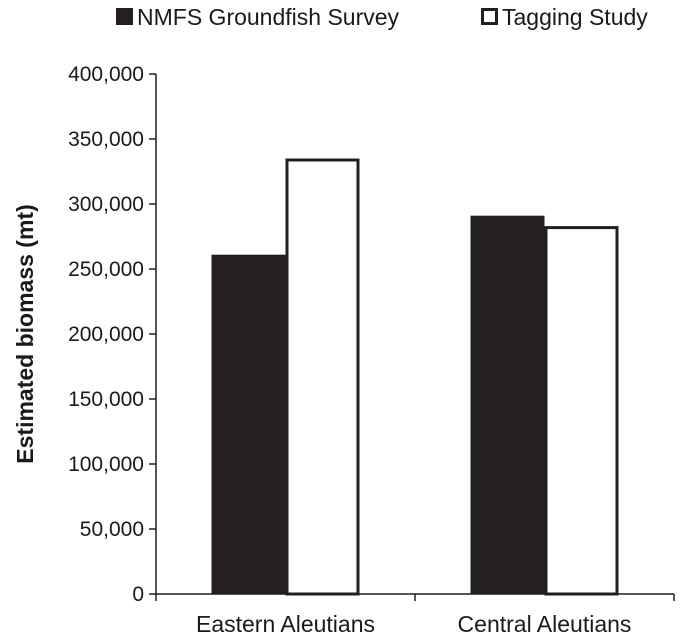 This screenshot has height=642, width=683. Describe the element at coordinates (413, 624) in the screenshot. I see `x-axis-labels: Eastern Aleutians Central Aleutians` at that location.